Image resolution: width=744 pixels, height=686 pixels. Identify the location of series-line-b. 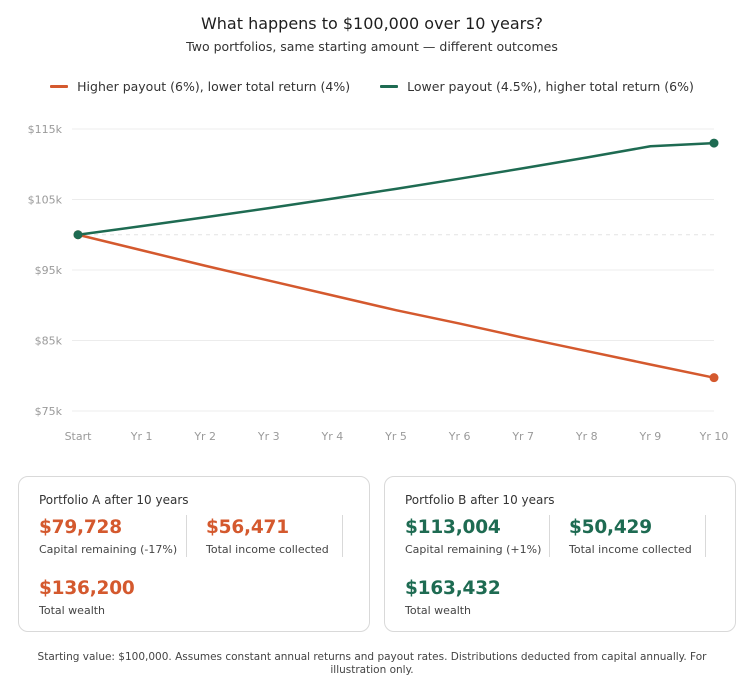
(396, 188).